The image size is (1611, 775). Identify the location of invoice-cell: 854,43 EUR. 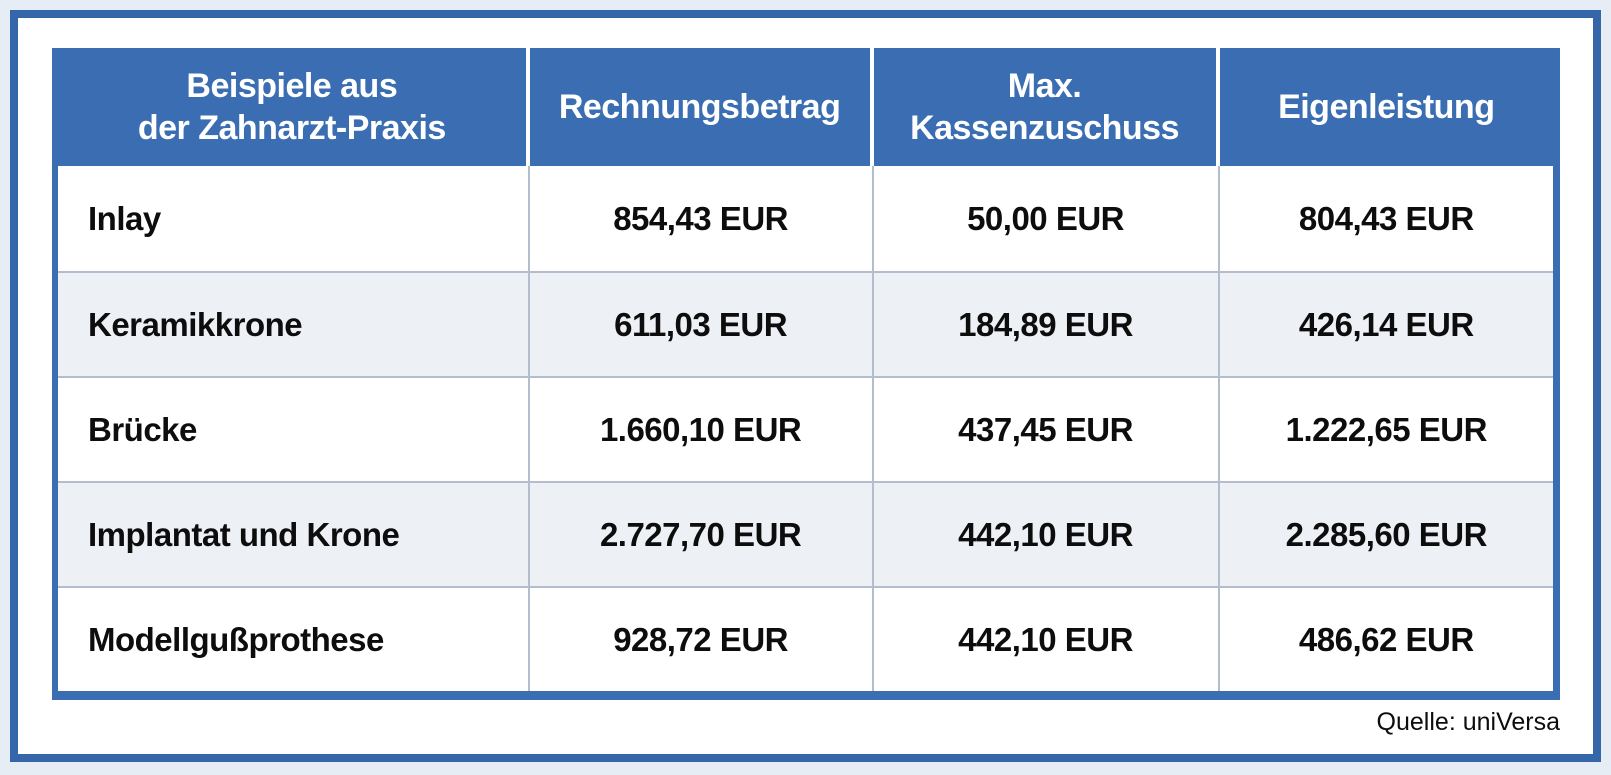
(702, 218).